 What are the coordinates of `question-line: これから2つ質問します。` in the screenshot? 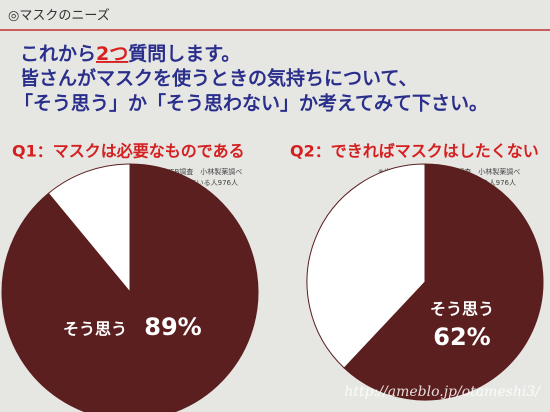 It's located at (130, 53).